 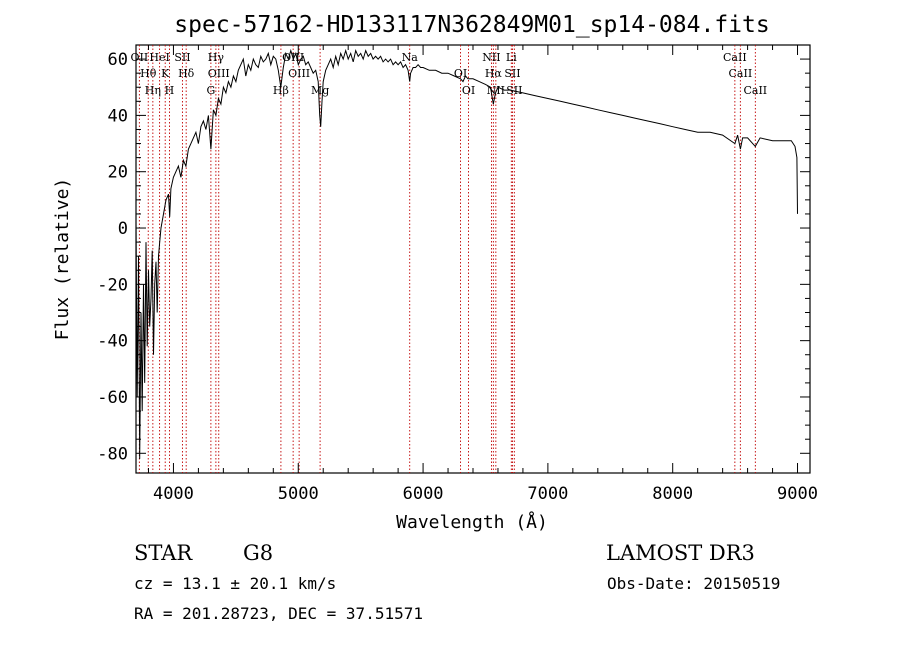 I want to click on object-class: STAR, so click(x=163, y=553).